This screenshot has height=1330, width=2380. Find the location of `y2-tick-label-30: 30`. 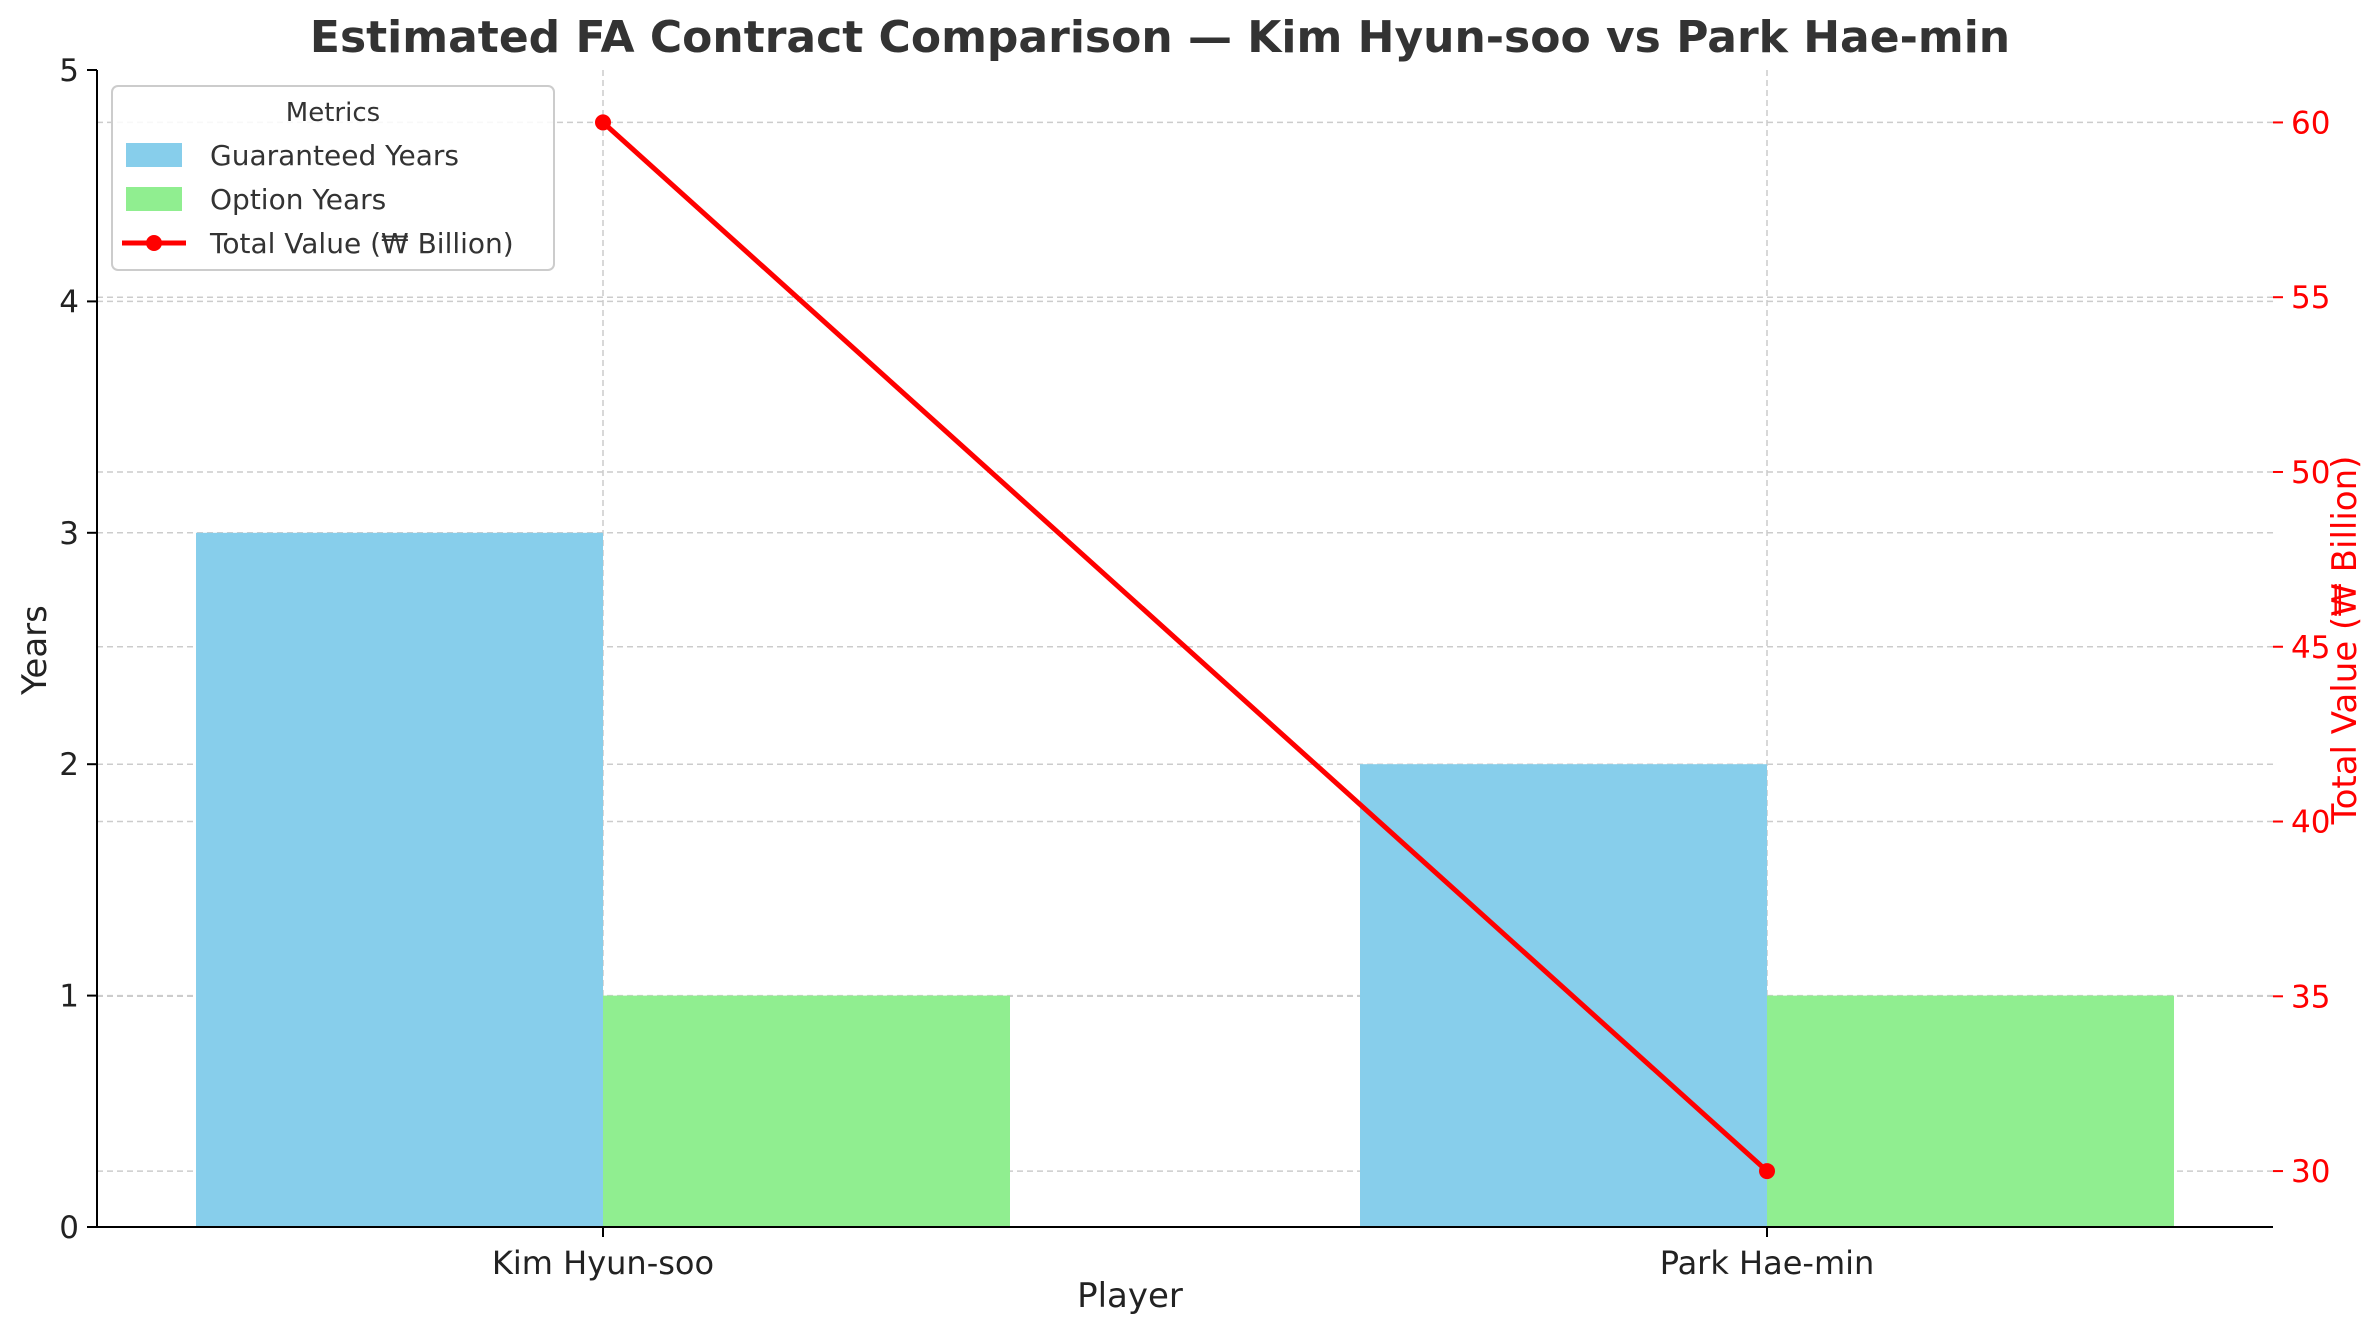

y2-tick-label-30: 30 is located at coordinates (2310, 1172).